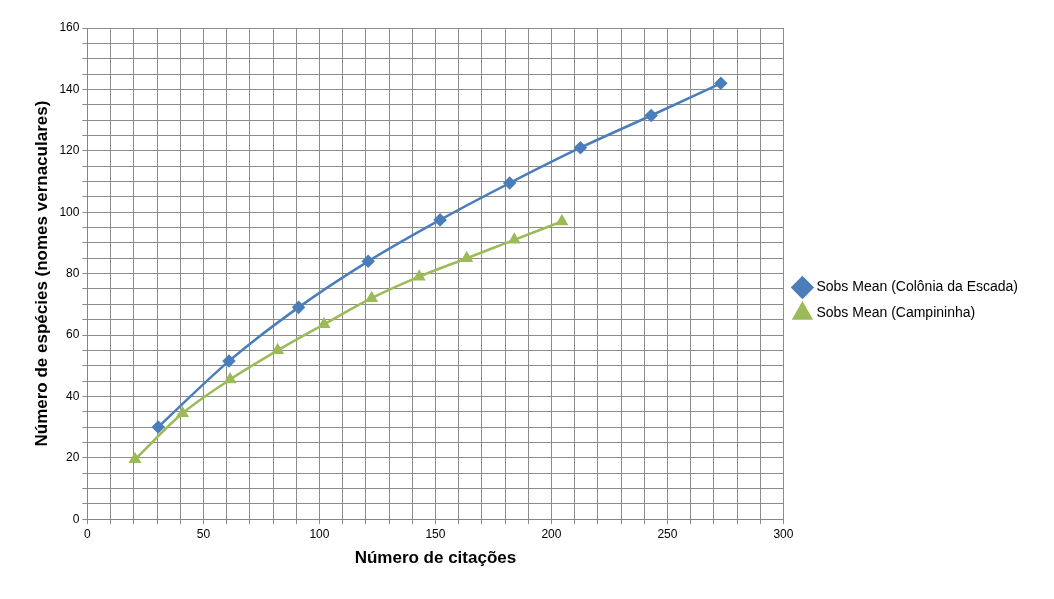  I want to click on y-tick-label: 160, so click(69, 27).